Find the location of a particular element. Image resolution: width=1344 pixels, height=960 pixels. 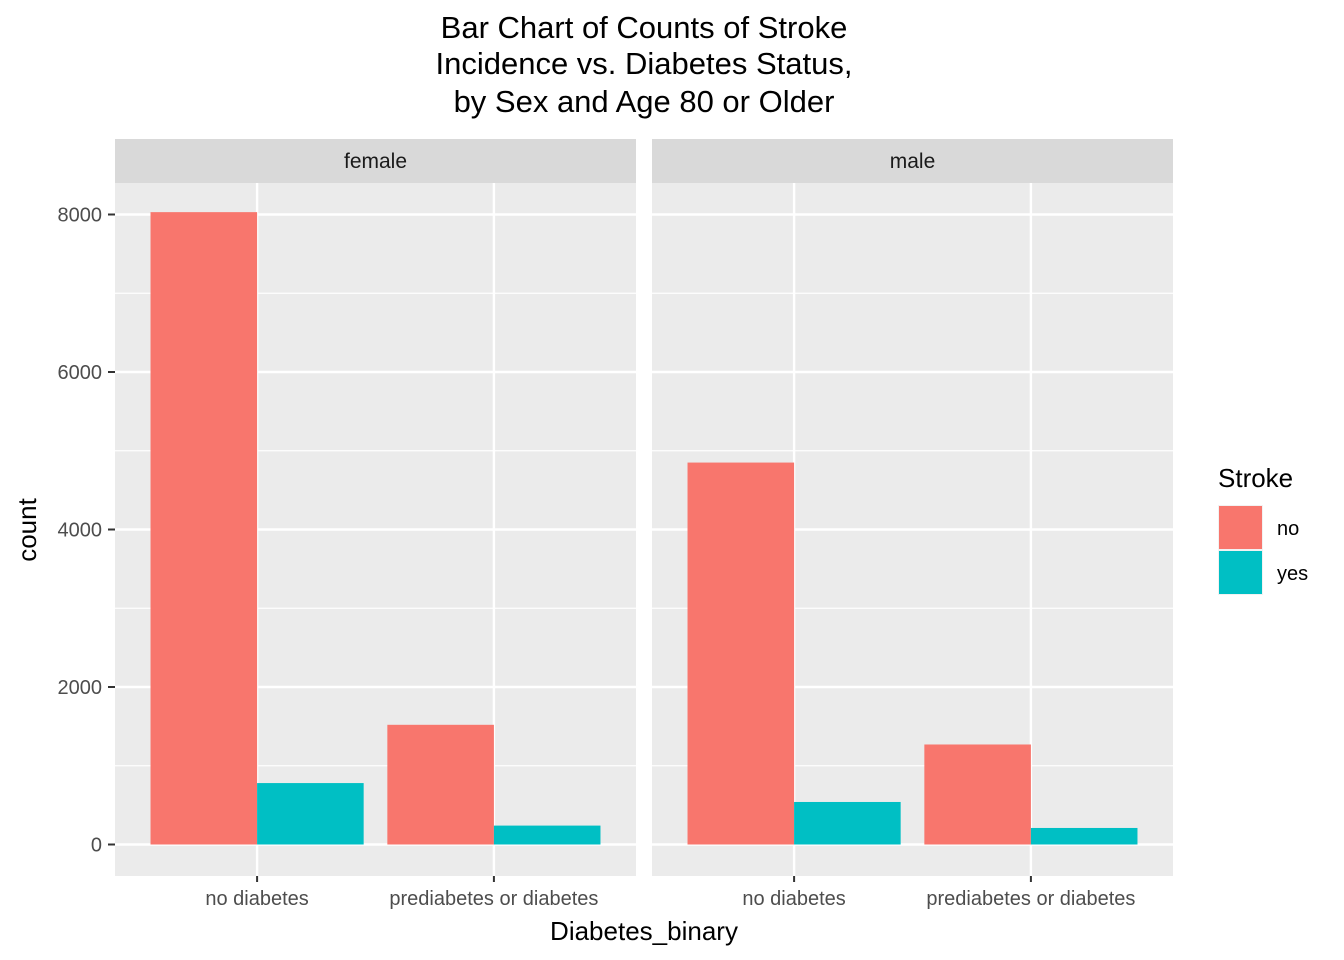

legend-label-no: no is located at coordinates (1288, 529).